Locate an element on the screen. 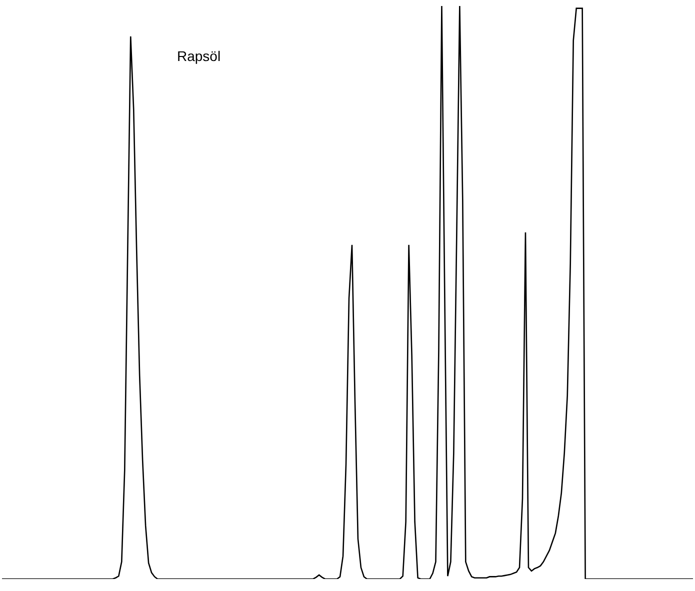 The height and width of the screenshot is (591, 695). annotation: Rapsöl is located at coordinates (199, 56).